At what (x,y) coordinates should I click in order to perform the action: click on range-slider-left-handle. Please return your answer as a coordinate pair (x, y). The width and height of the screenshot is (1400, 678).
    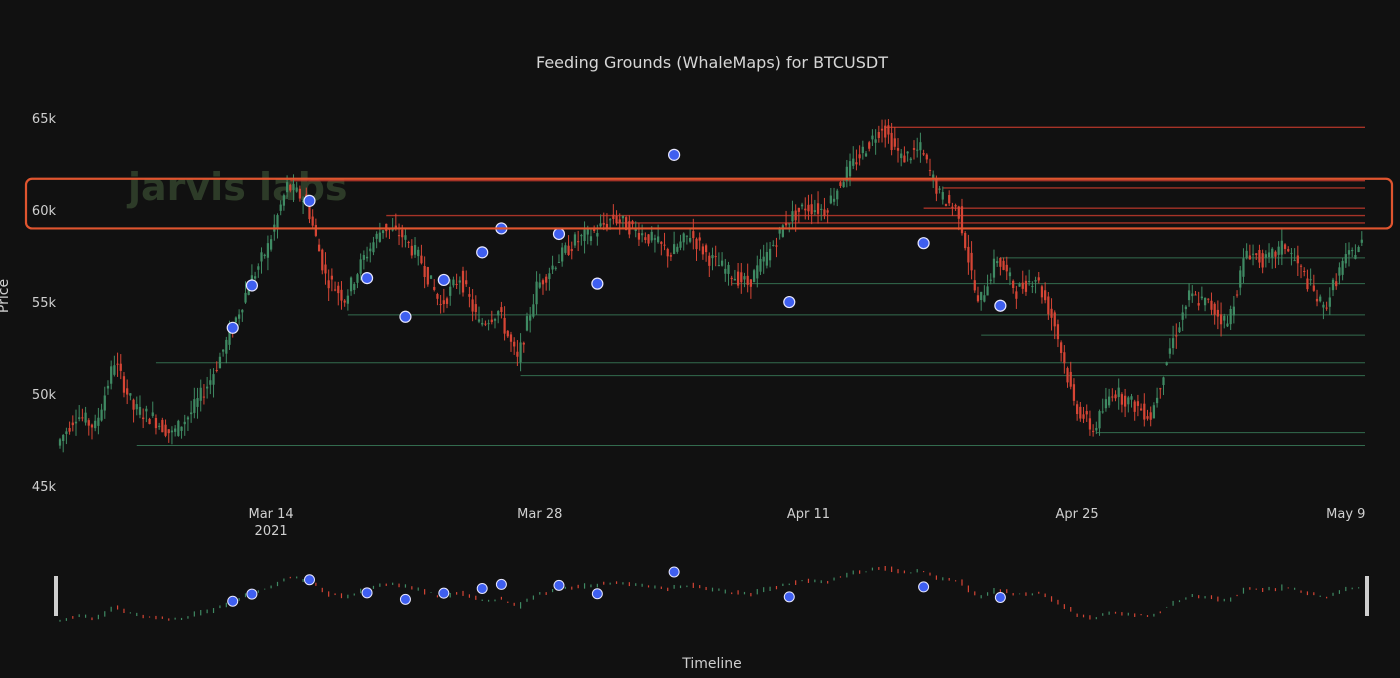
    Looking at the image, I should click on (56, 596).